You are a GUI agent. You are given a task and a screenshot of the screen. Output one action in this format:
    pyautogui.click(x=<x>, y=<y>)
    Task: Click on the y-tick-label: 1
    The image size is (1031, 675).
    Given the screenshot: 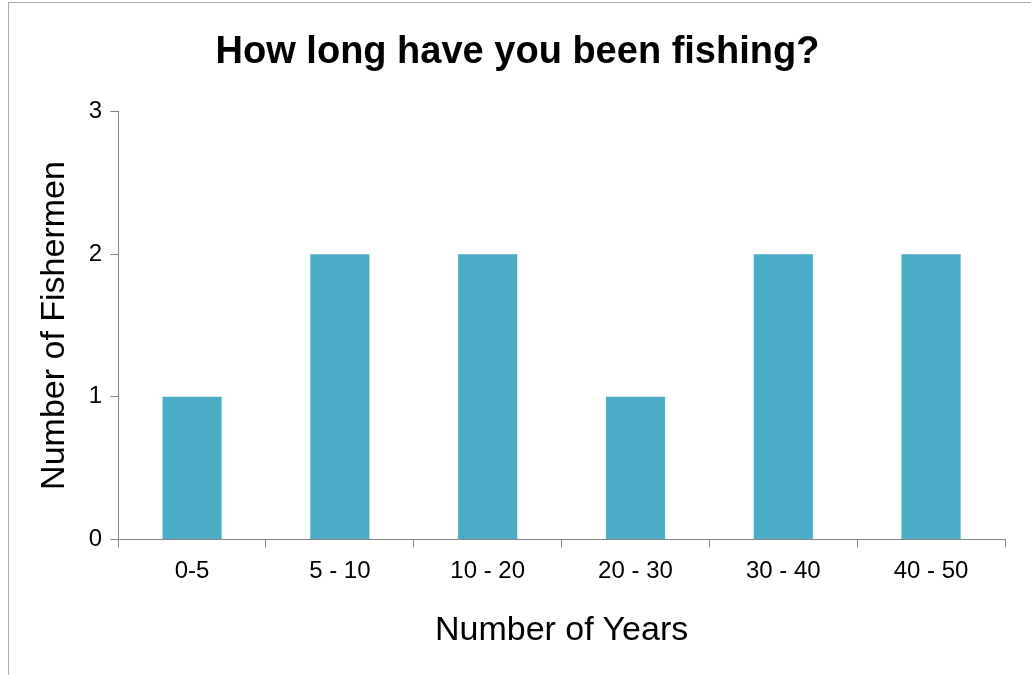 What is the action you would take?
    pyautogui.click(x=95, y=395)
    